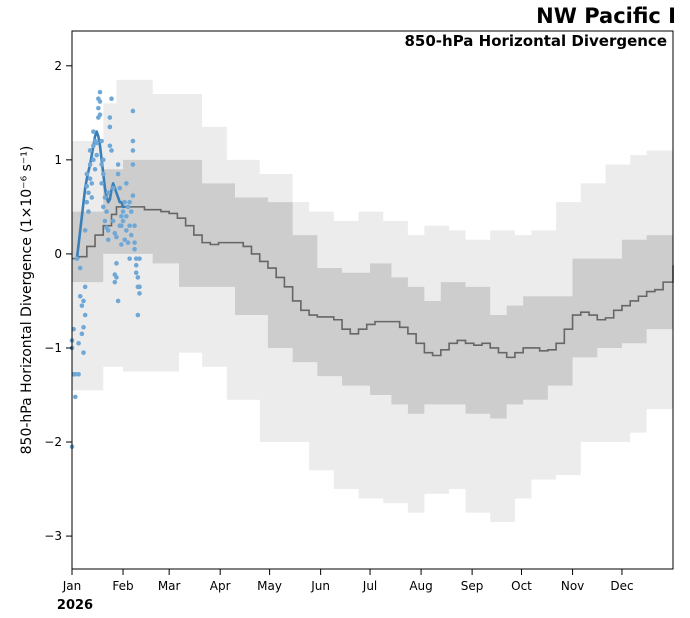 The width and height of the screenshot is (690, 618). What do you see at coordinates (348, 581) in the screenshot?
I see `x-axis: Jan Feb Mar Apr May Jun Jul Aug Sep Oct Nov Dec` at bounding box center [348, 581].